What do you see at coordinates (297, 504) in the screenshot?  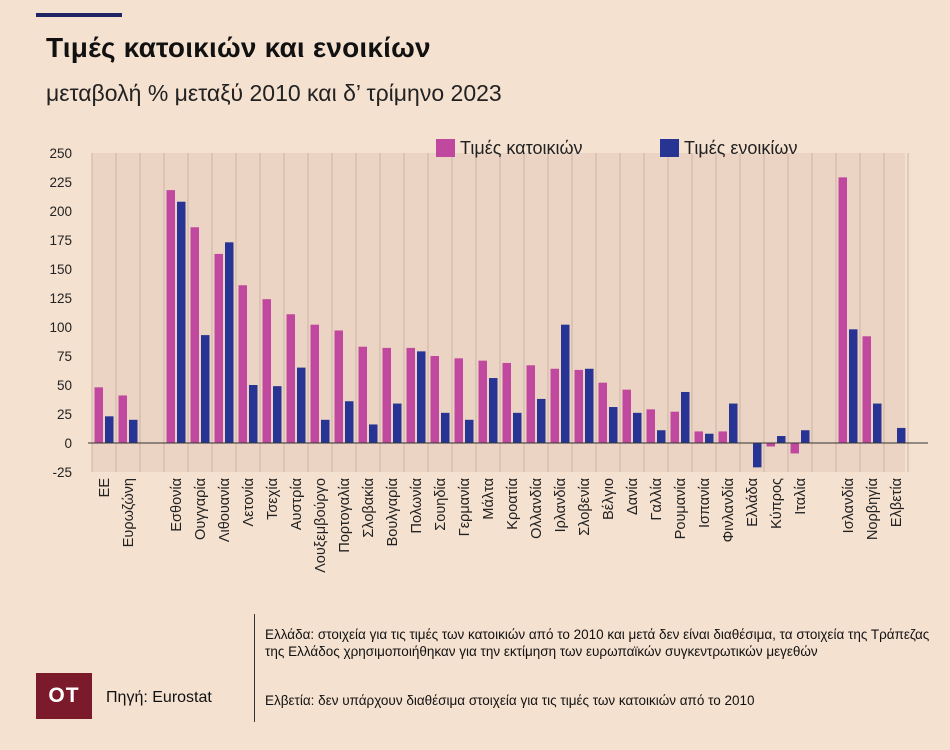 I see `x-tick-label: Αυστρία` at bounding box center [297, 504].